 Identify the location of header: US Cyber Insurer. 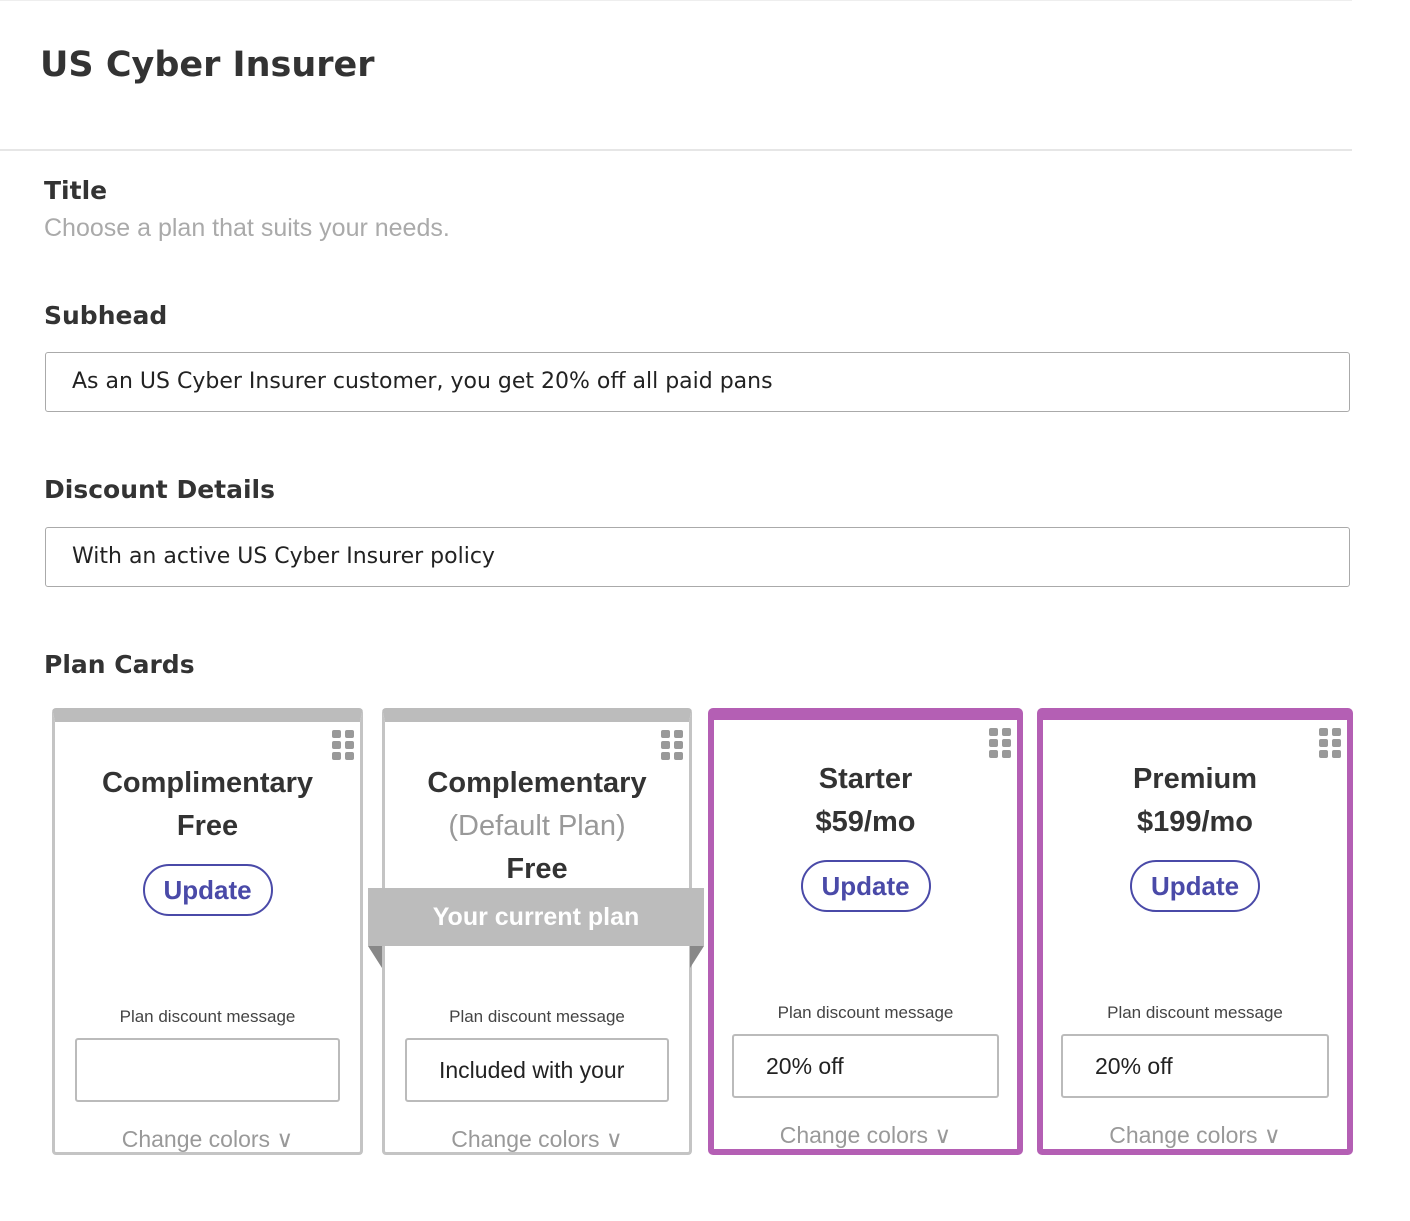
(676, 75).